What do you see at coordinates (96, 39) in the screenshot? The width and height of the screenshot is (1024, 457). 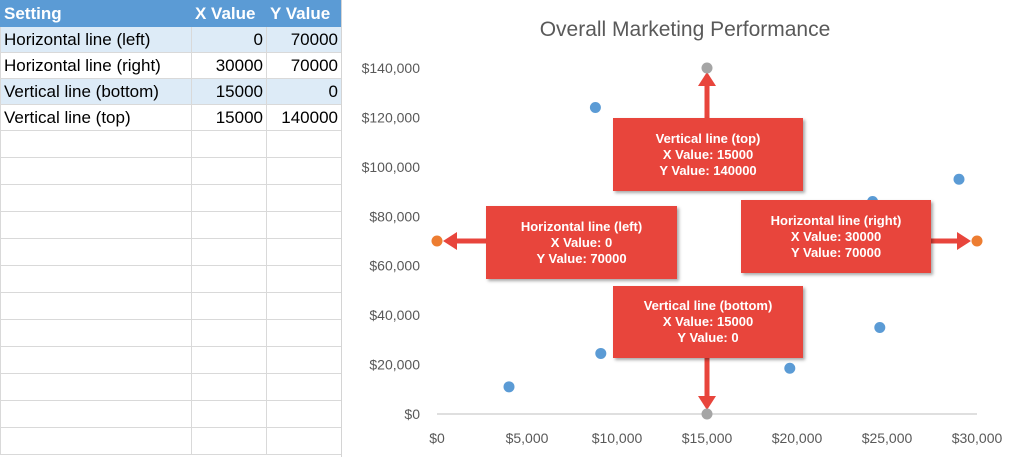 I see `cell-setting: Horizontal line (left)` at bounding box center [96, 39].